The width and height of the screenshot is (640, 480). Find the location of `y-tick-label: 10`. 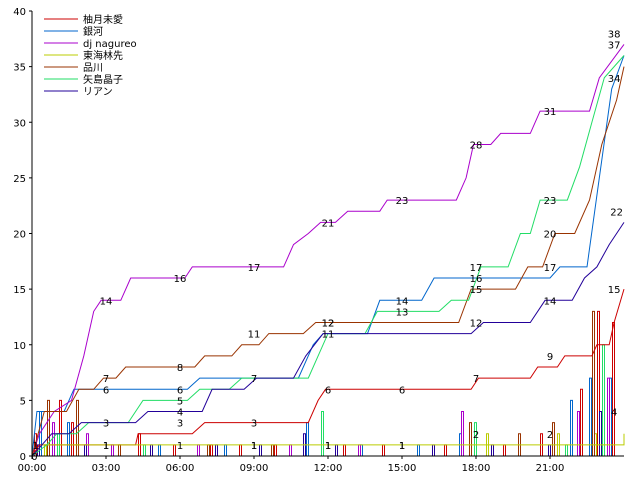

y-tick-label: 10 is located at coordinates (19, 346).